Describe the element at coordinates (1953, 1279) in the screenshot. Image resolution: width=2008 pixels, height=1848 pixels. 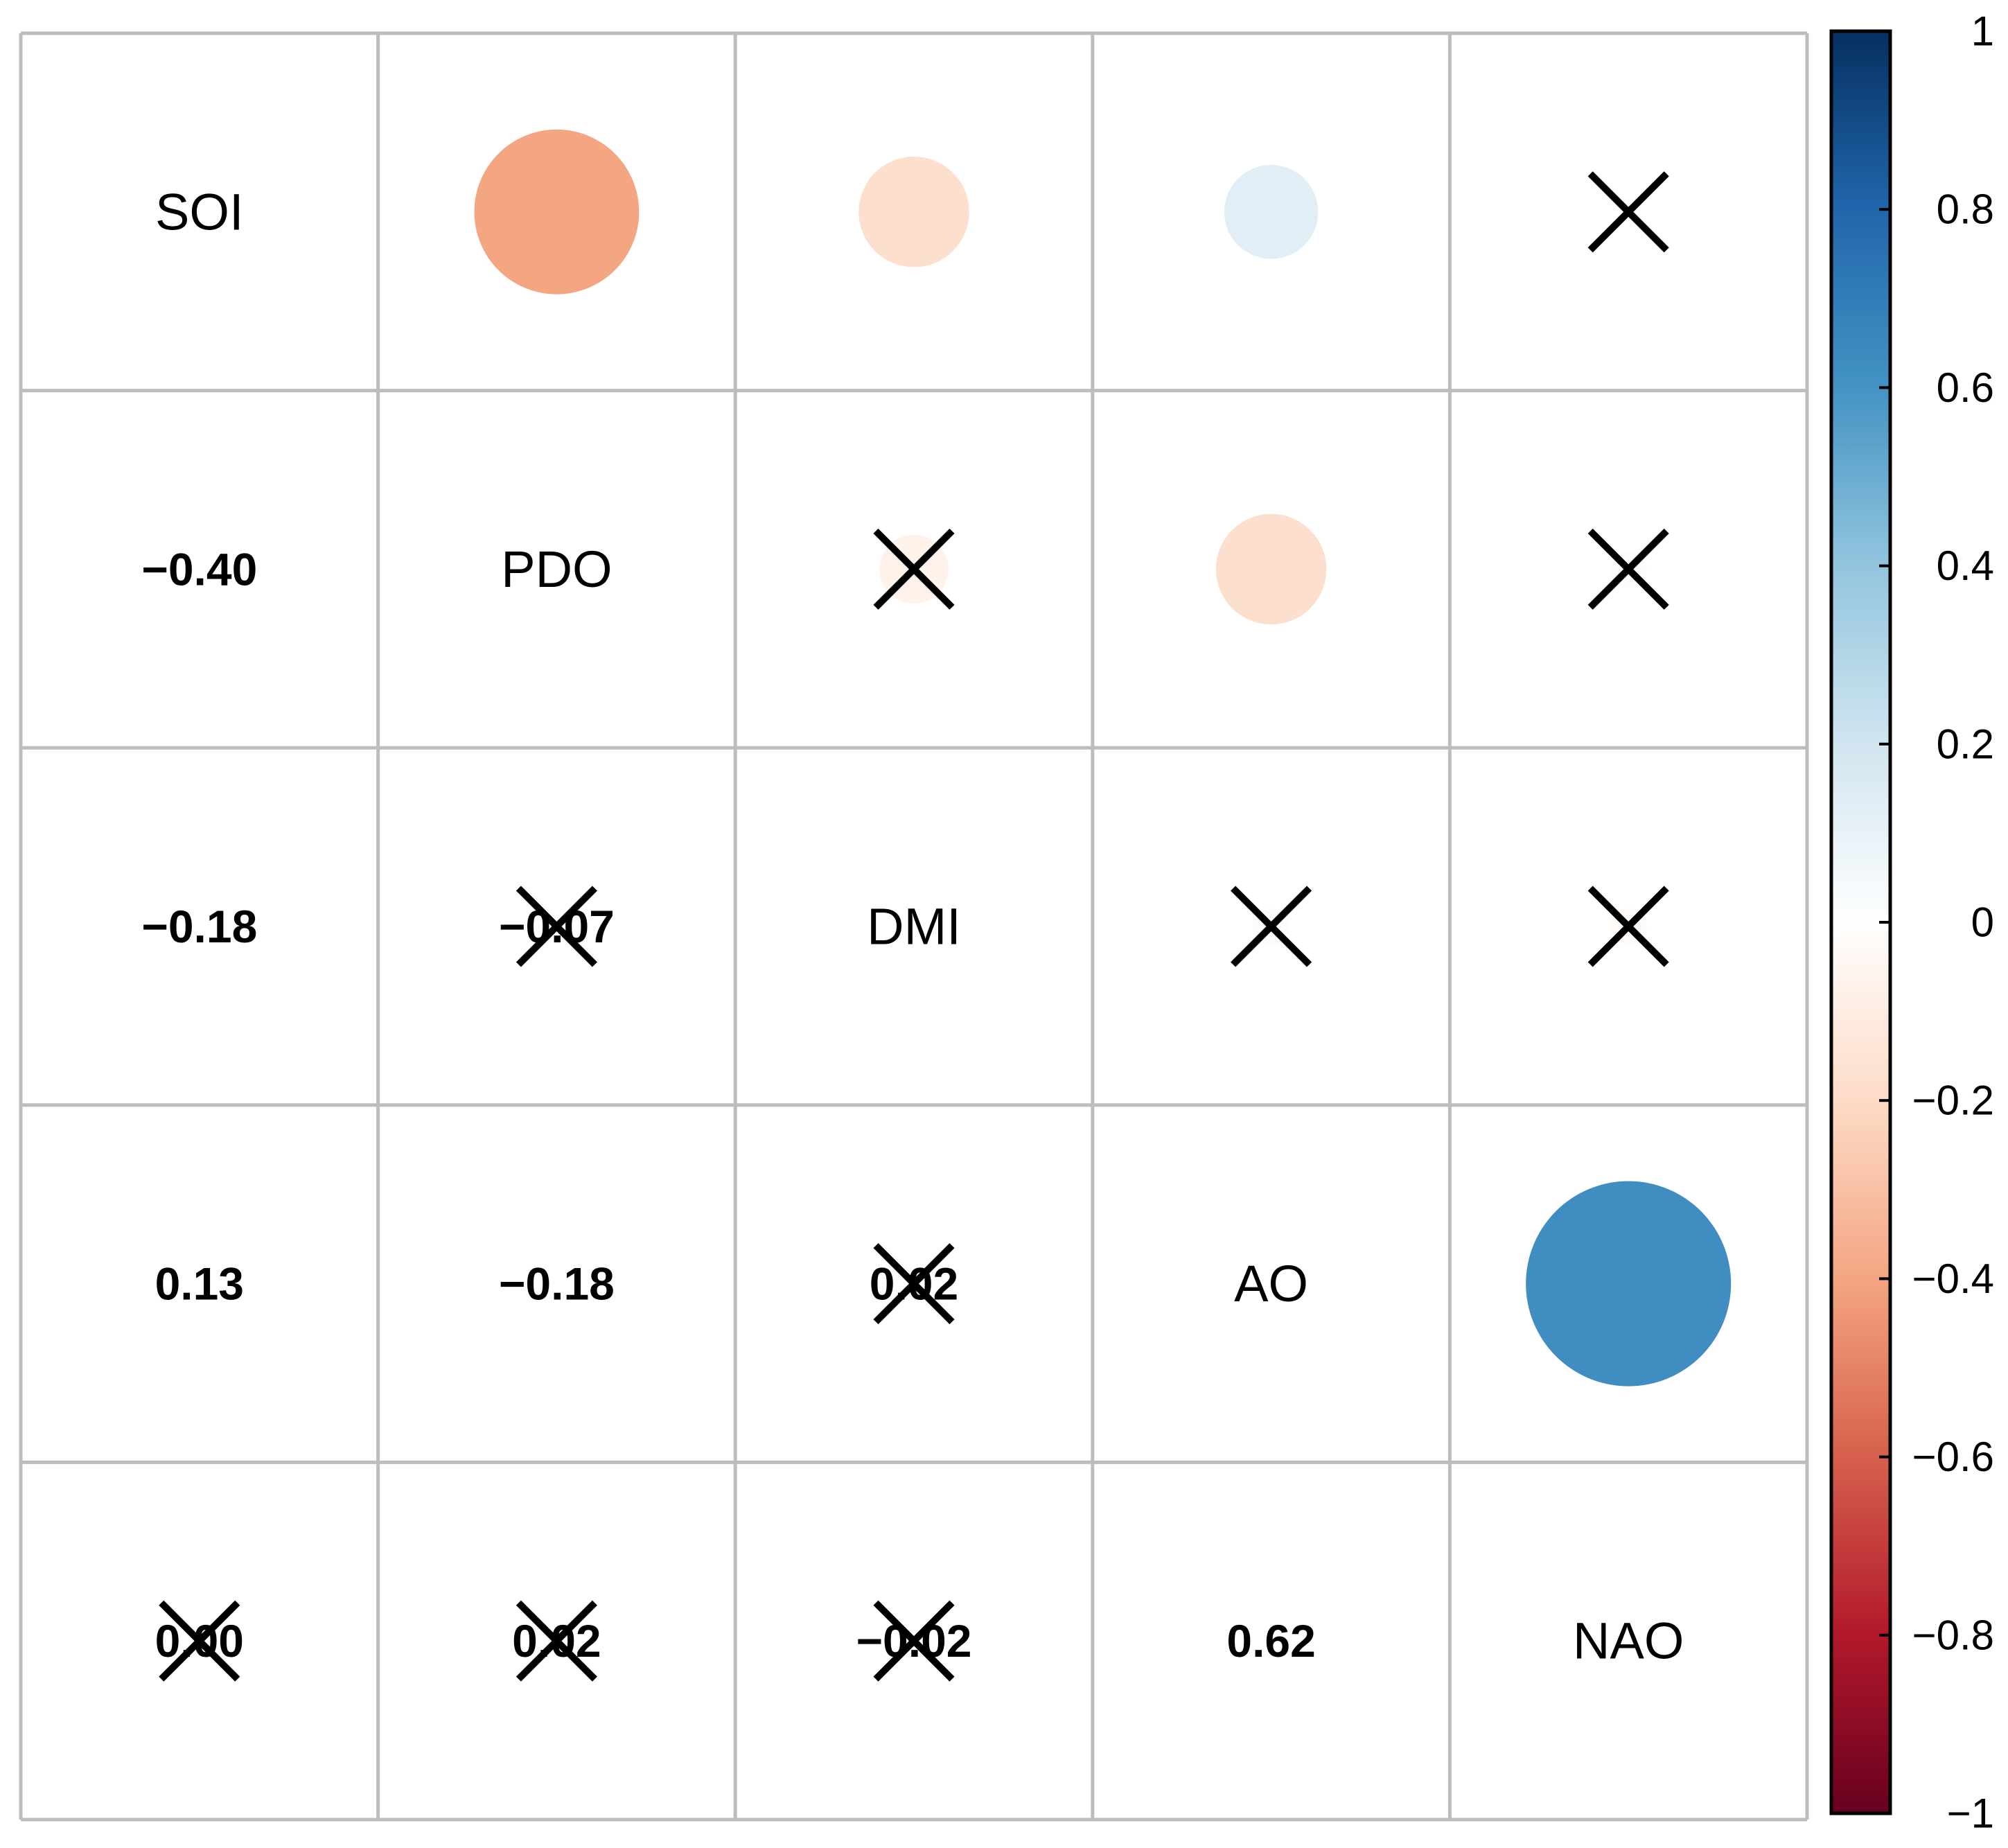
I see `colorbar-tick-label: −0.4` at that location.